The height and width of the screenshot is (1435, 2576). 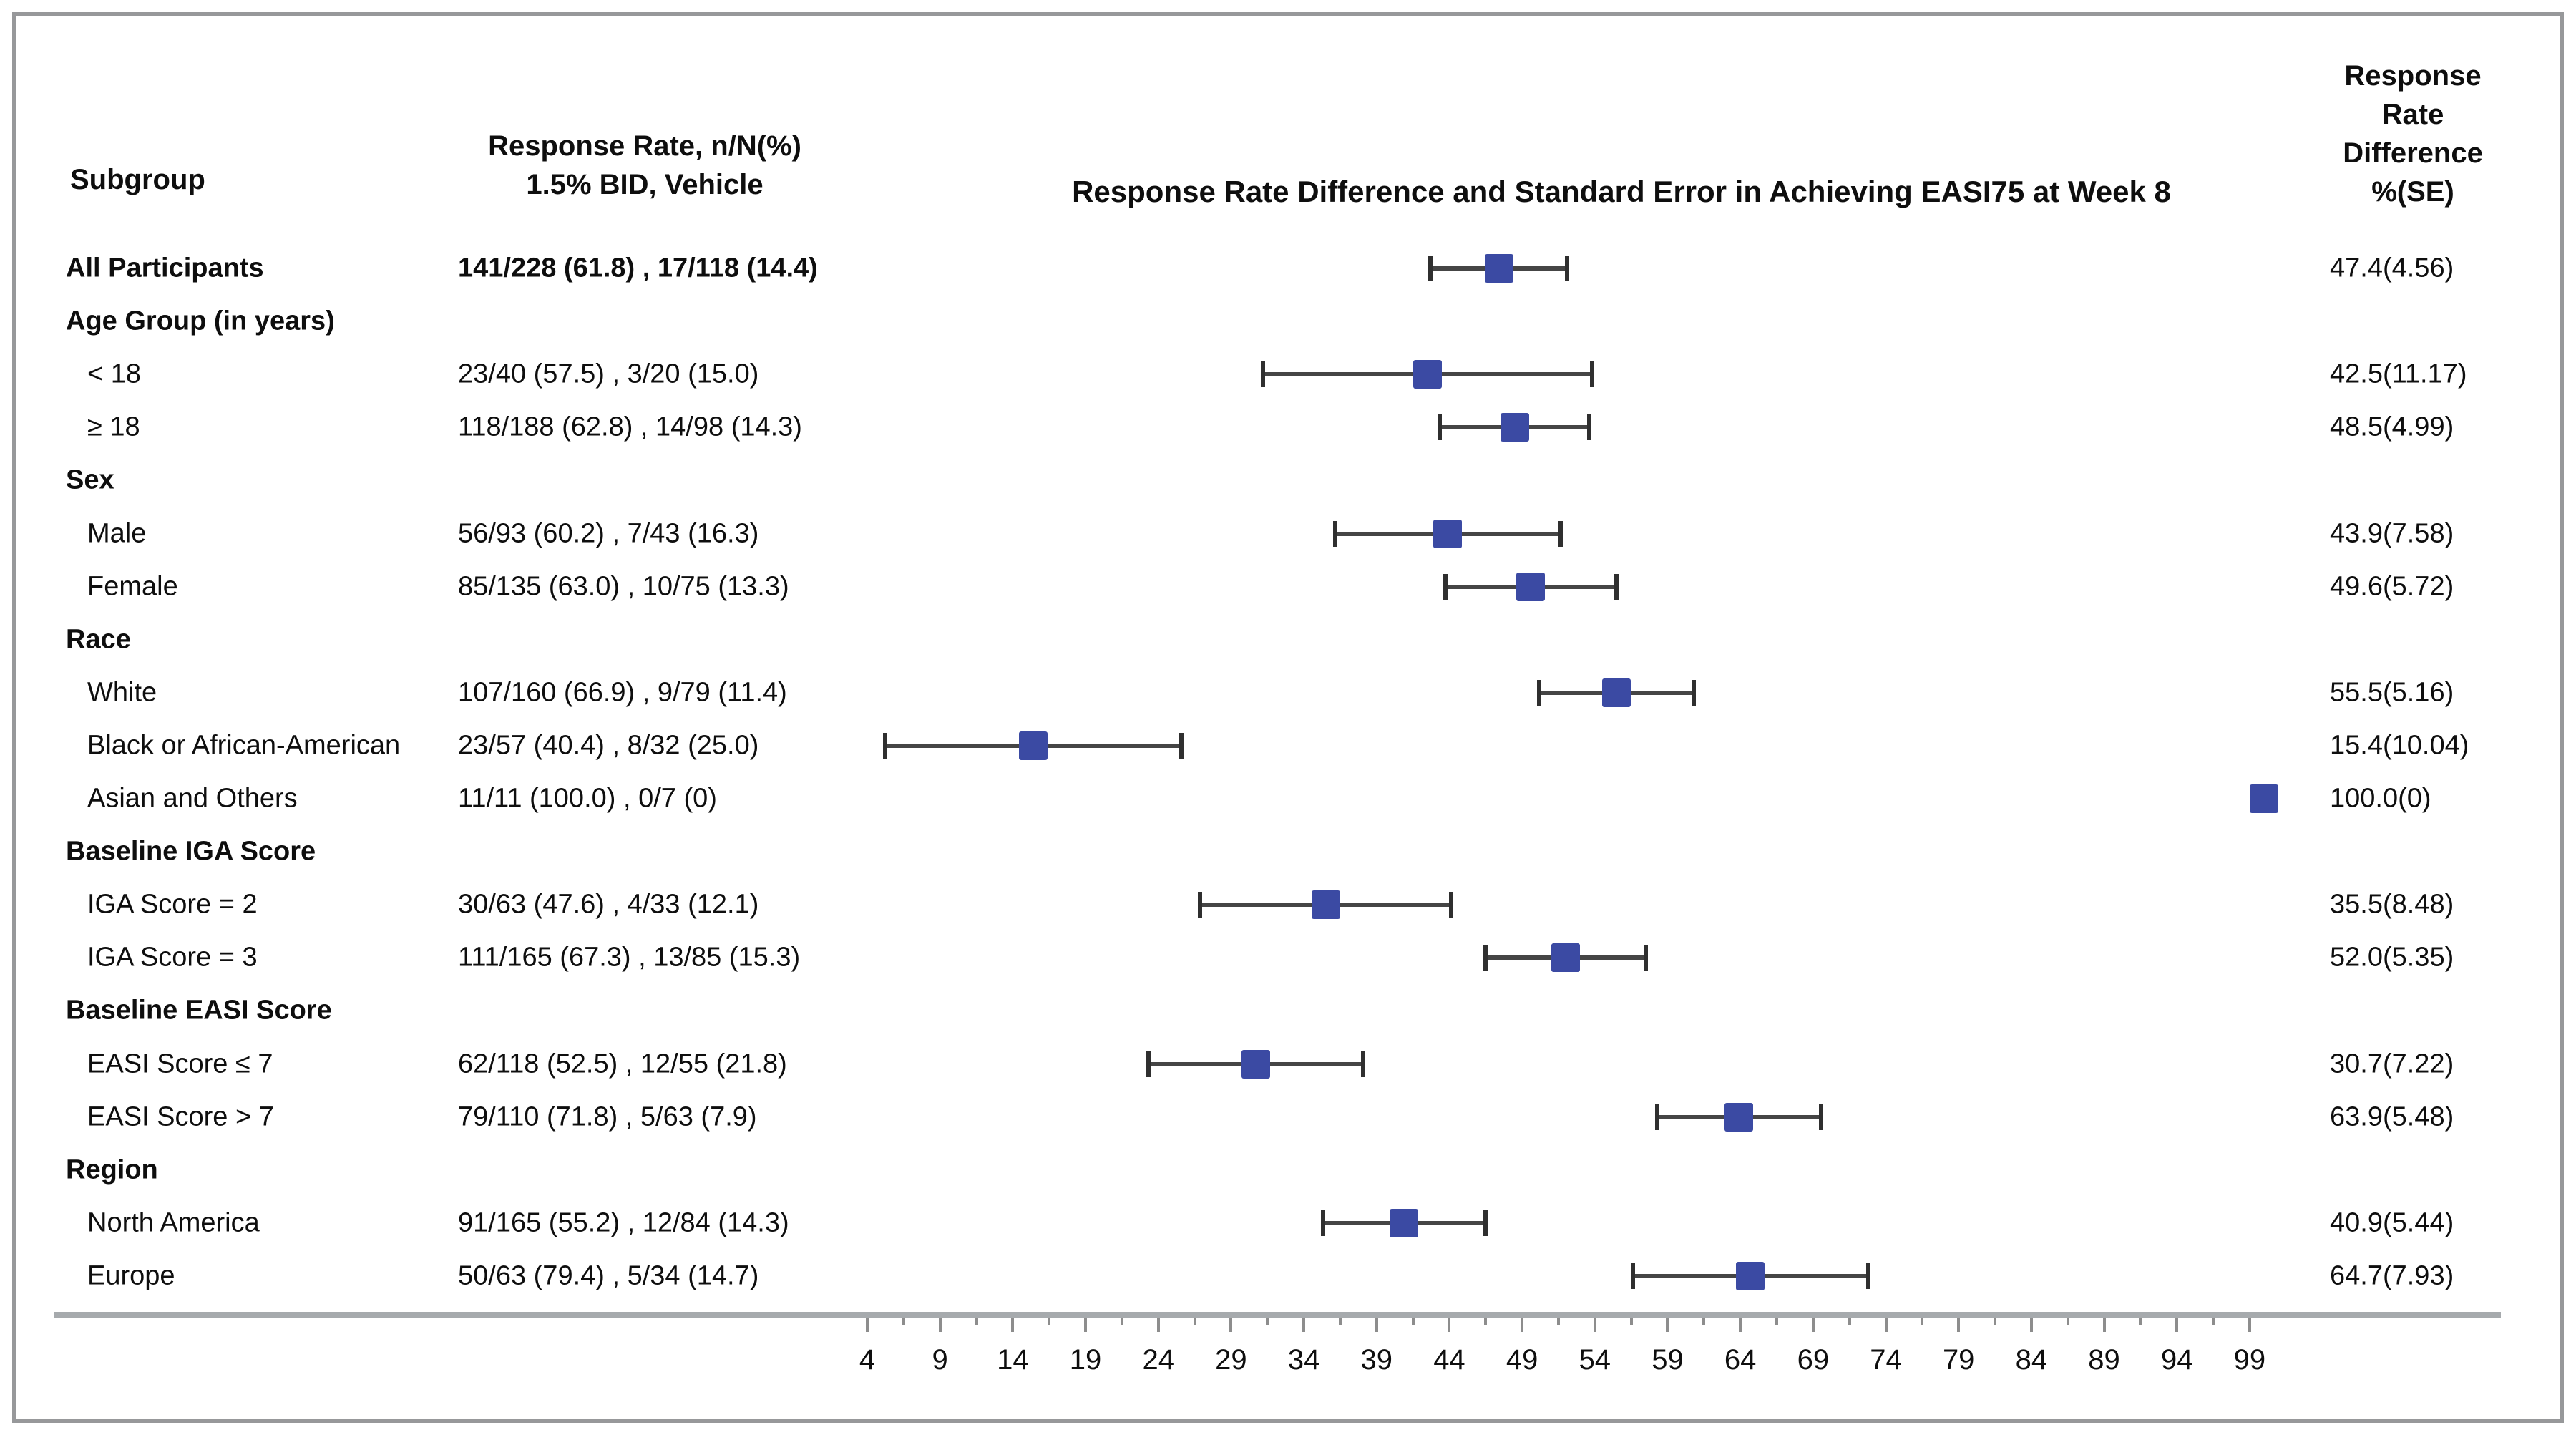 I want to click on diff-value: 64.7(7.93), so click(x=2392, y=1276).